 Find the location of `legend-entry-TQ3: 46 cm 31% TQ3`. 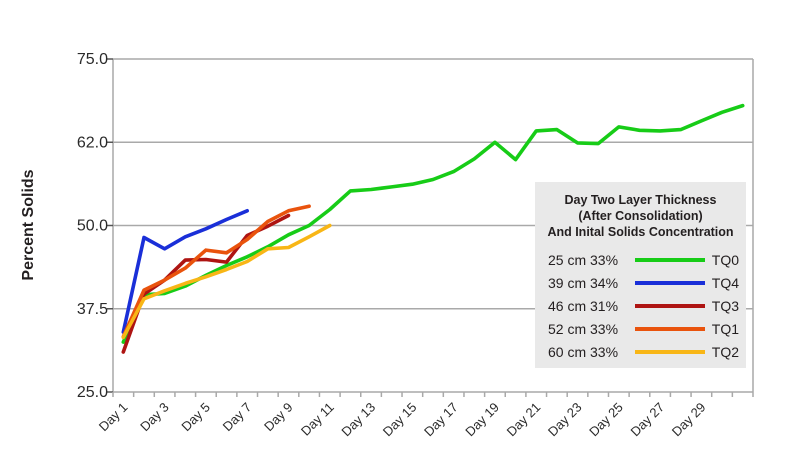

legend-entry-TQ3: 46 cm 31% TQ3 is located at coordinates (640, 305).